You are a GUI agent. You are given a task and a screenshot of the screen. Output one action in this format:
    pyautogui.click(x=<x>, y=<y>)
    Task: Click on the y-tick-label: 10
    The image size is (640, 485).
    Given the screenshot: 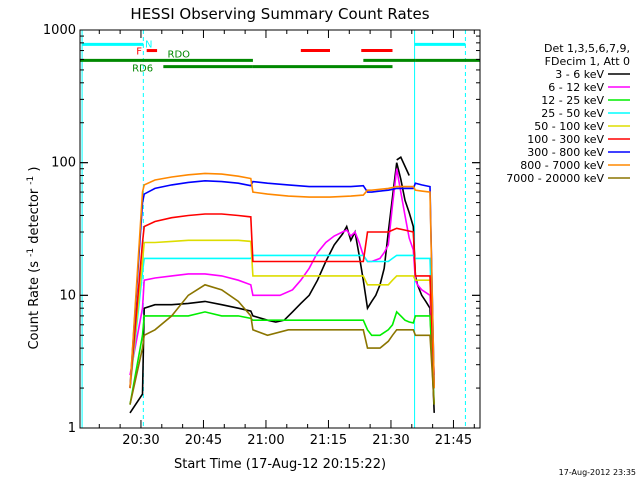 What is the action you would take?
    pyautogui.click(x=67, y=295)
    